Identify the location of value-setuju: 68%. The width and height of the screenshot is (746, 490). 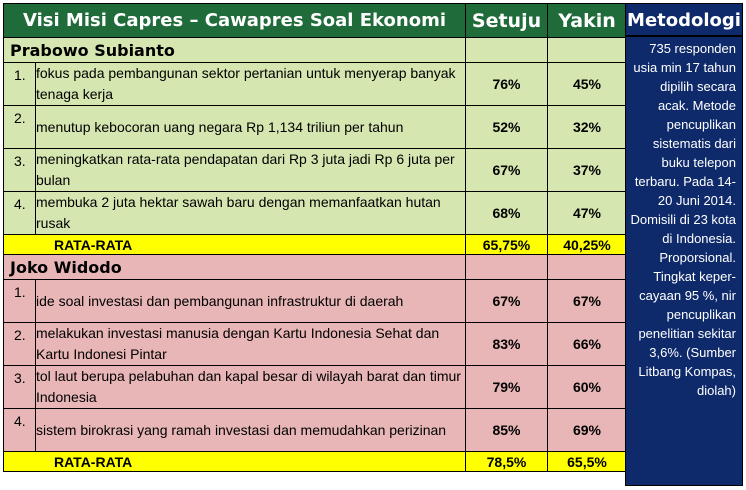
(506, 213).